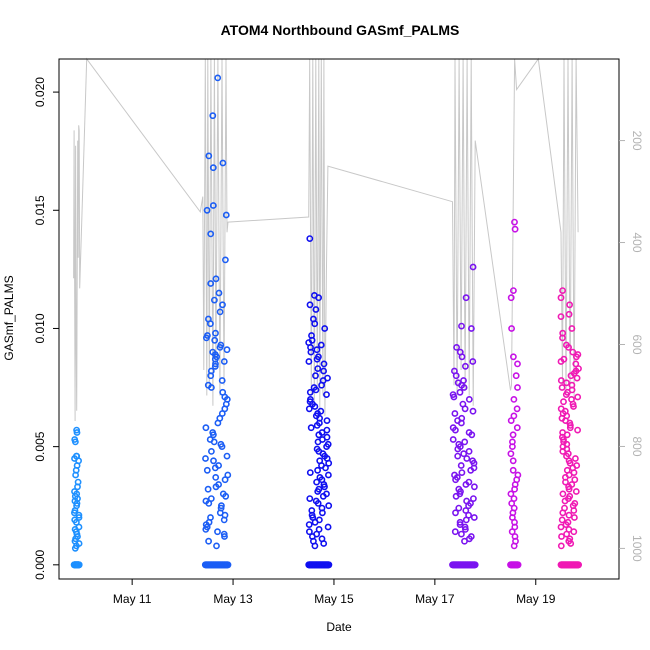  I want to click on flight-series, so click(569, 428).